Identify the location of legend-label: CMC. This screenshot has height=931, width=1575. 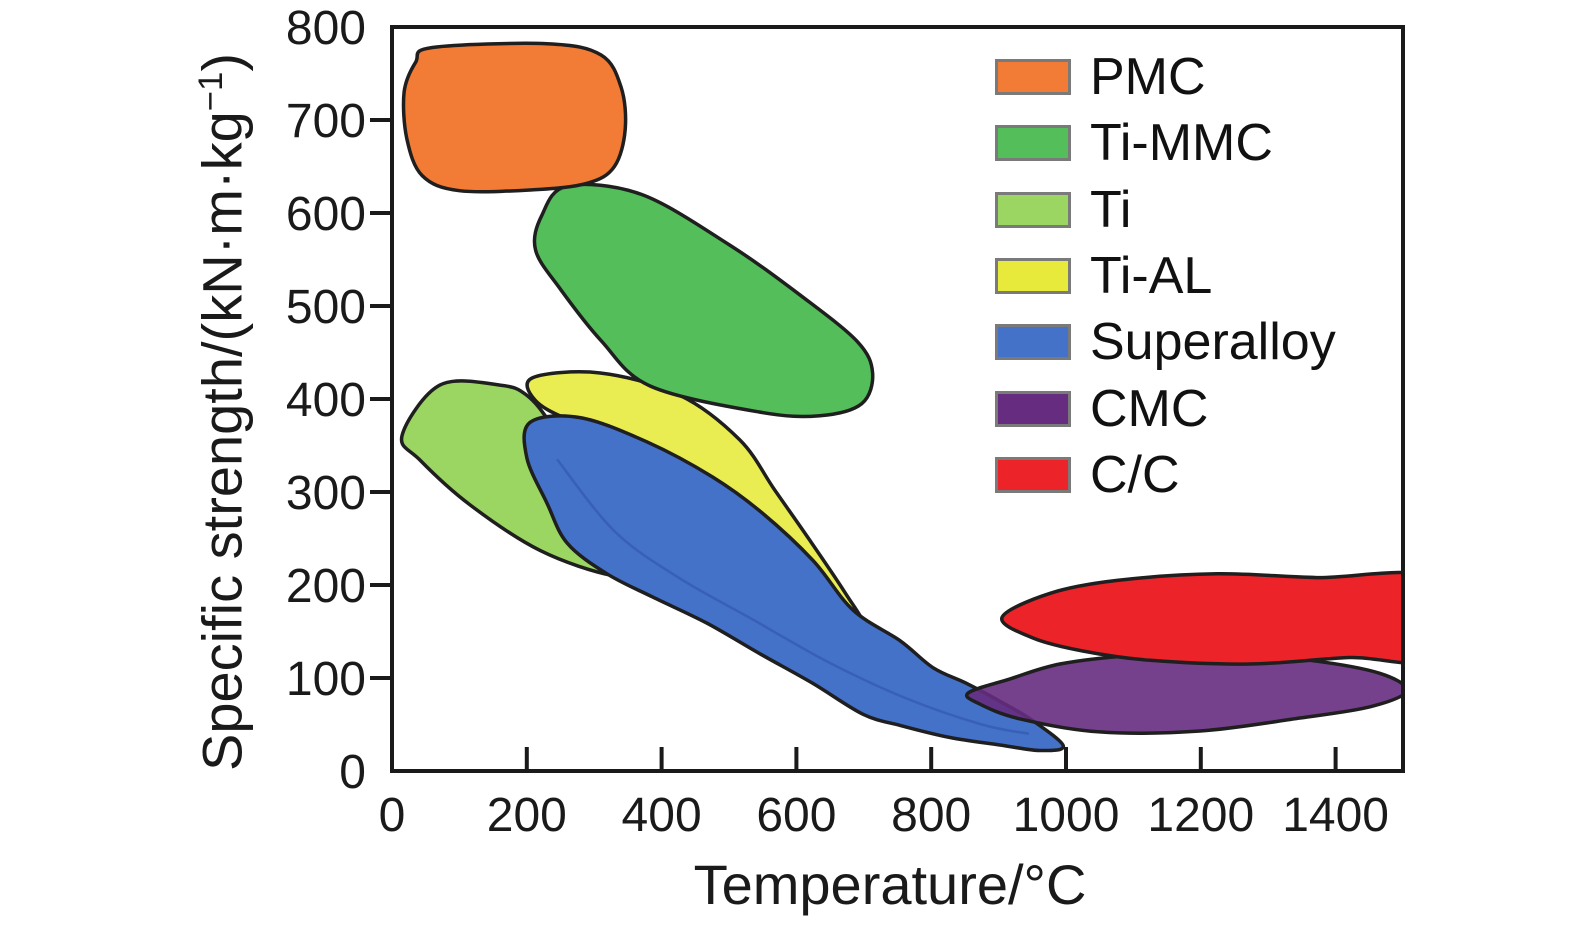
(1149, 408).